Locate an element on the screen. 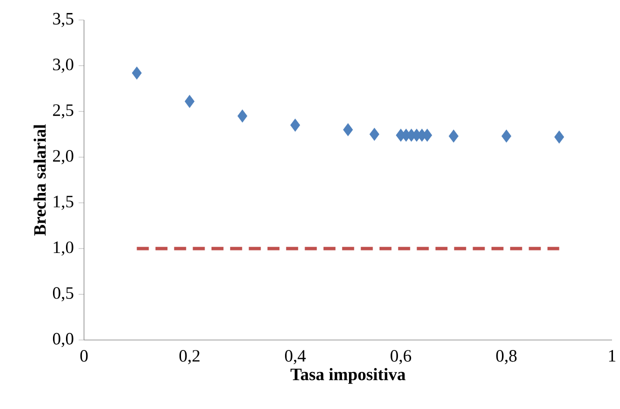 The height and width of the screenshot is (409, 620). y-tick-label: 0,0 is located at coordinates (63, 340).